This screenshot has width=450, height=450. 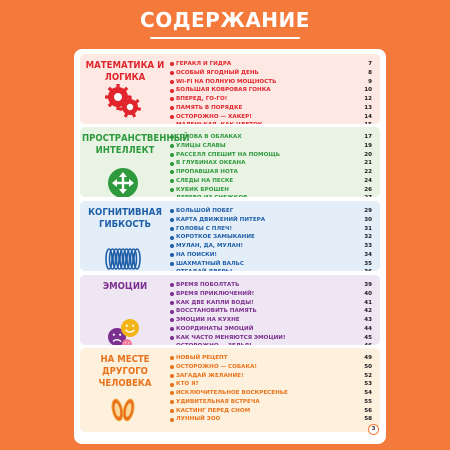 What do you see at coordinates (216, 311) in the screenshot?
I see `entry-title: ВОССТАНОВИТЬ ПАМЯТЬ` at bounding box center [216, 311].